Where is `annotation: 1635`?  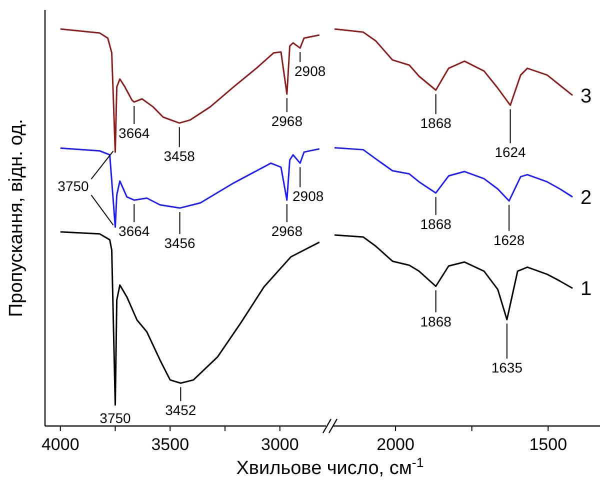 annotation: 1635 is located at coordinates (507, 368).